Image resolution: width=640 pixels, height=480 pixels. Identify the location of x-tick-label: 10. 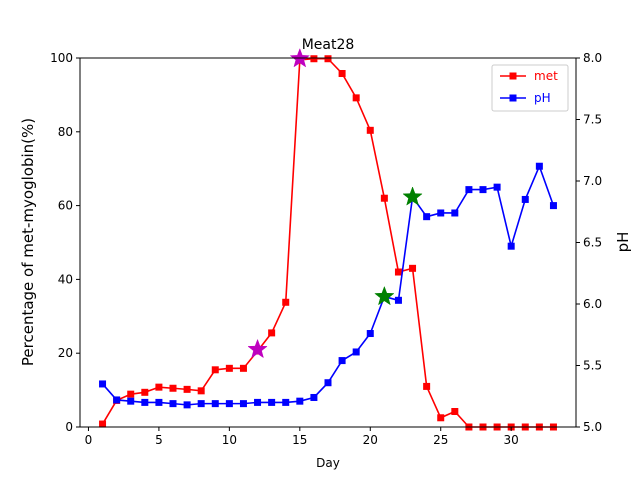
(229, 440).